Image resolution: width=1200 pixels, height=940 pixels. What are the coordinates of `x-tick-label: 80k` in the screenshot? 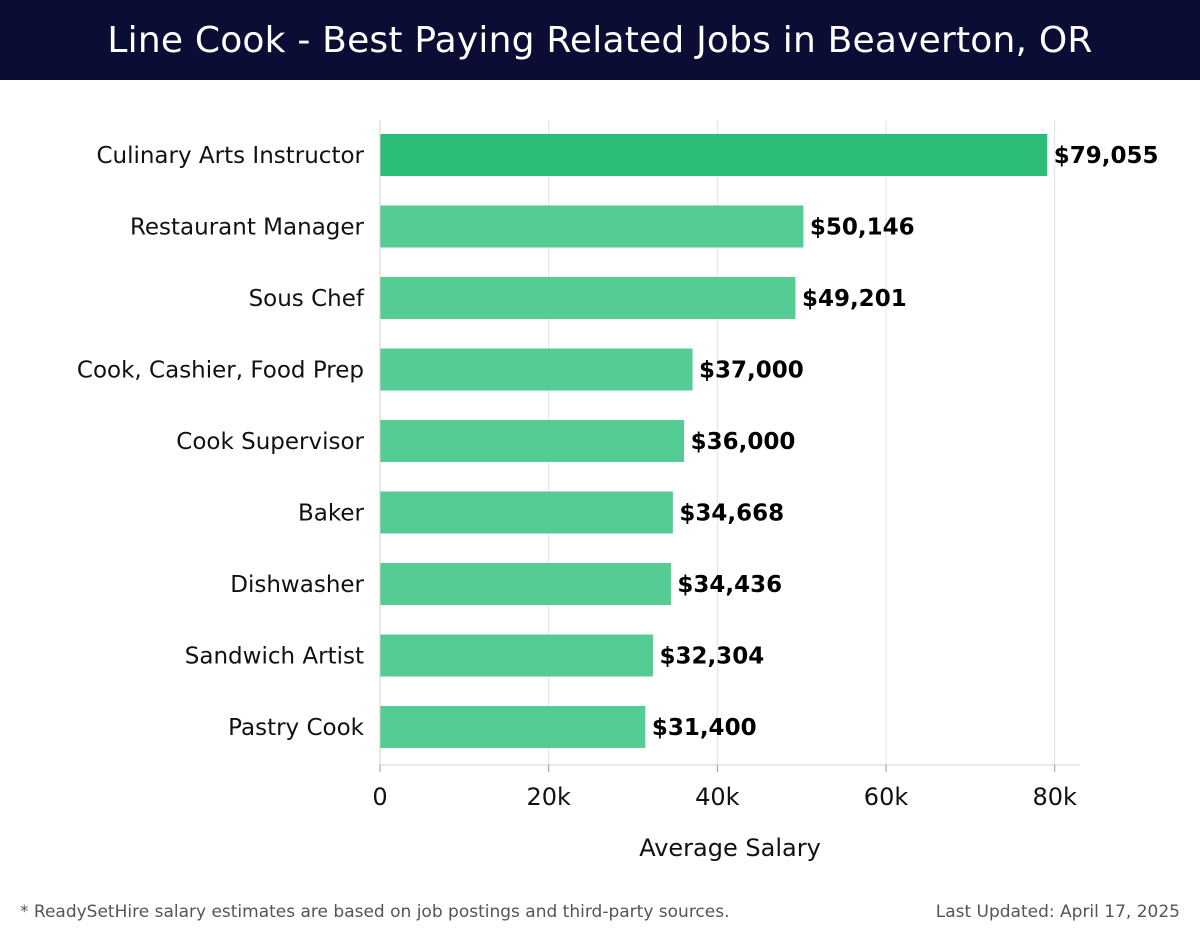 It's located at (1054, 797).